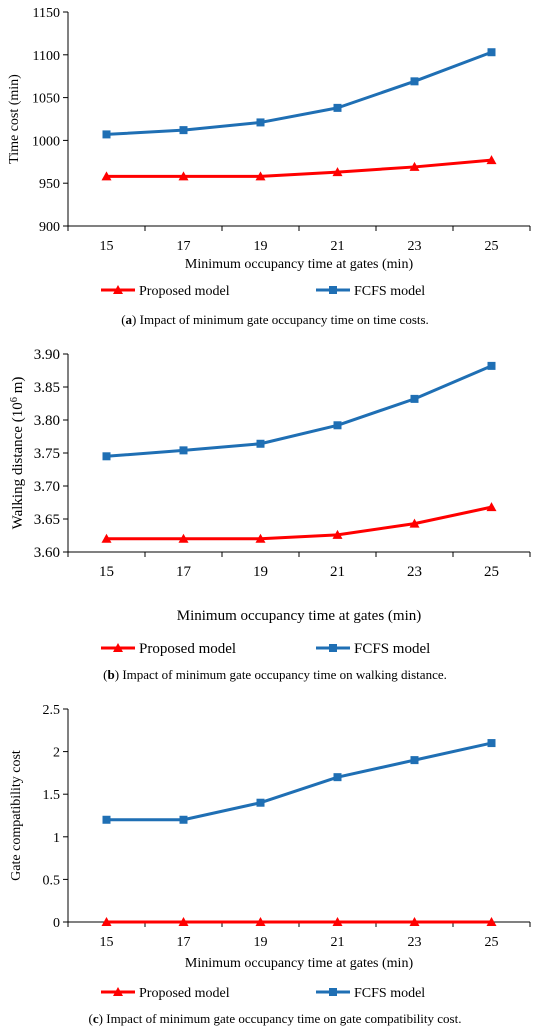  Describe the element at coordinates (56, 838) in the screenshot. I see `y-tick-label: 1` at that location.